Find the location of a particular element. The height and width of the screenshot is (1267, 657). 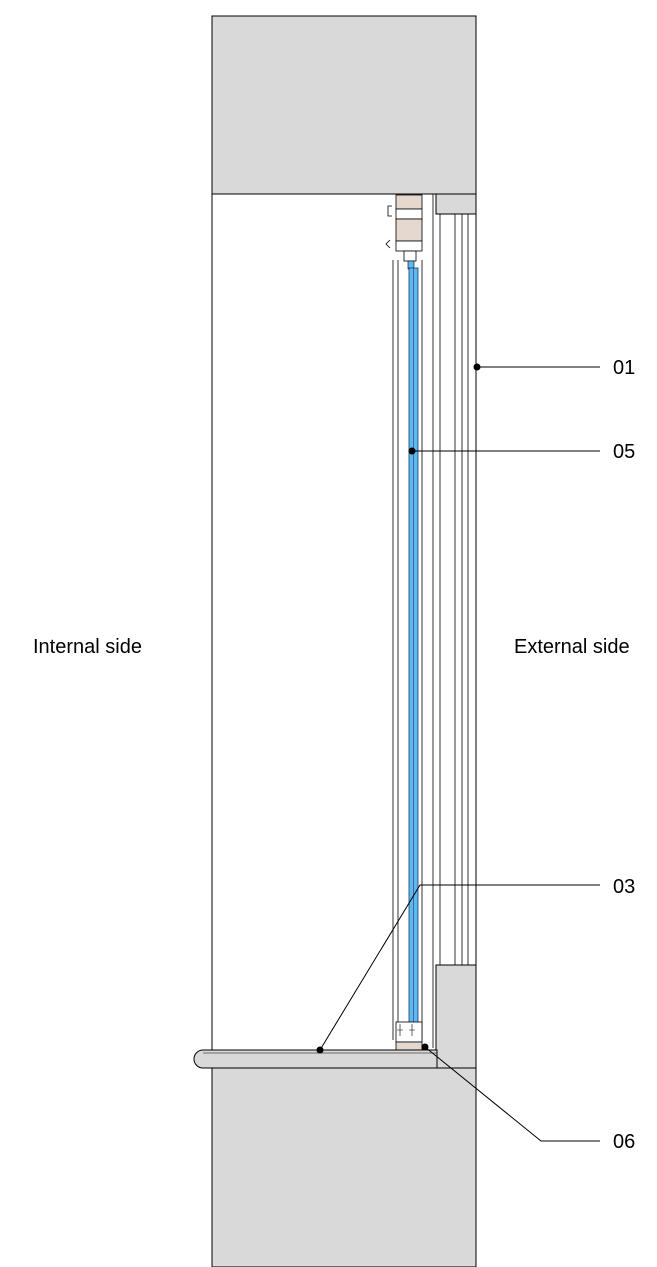

callout-01: 01 is located at coordinates (554, 368).